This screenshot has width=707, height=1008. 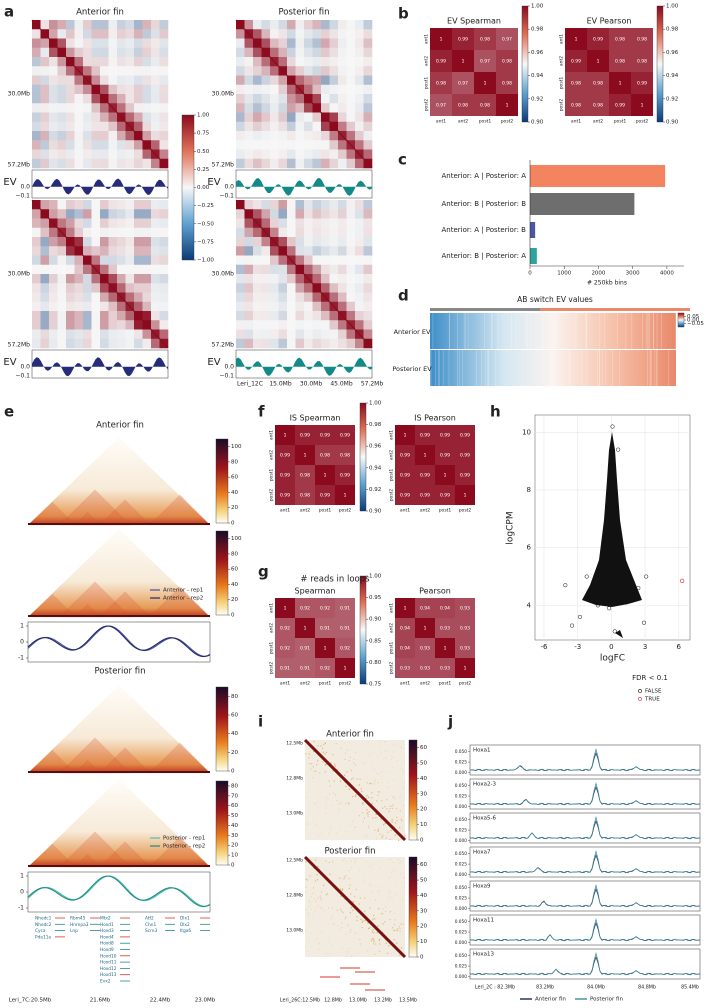 What do you see at coordinates (108, 963) in the screenshot?
I see `gene-label: Hoxd11` at bounding box center [108, 963].